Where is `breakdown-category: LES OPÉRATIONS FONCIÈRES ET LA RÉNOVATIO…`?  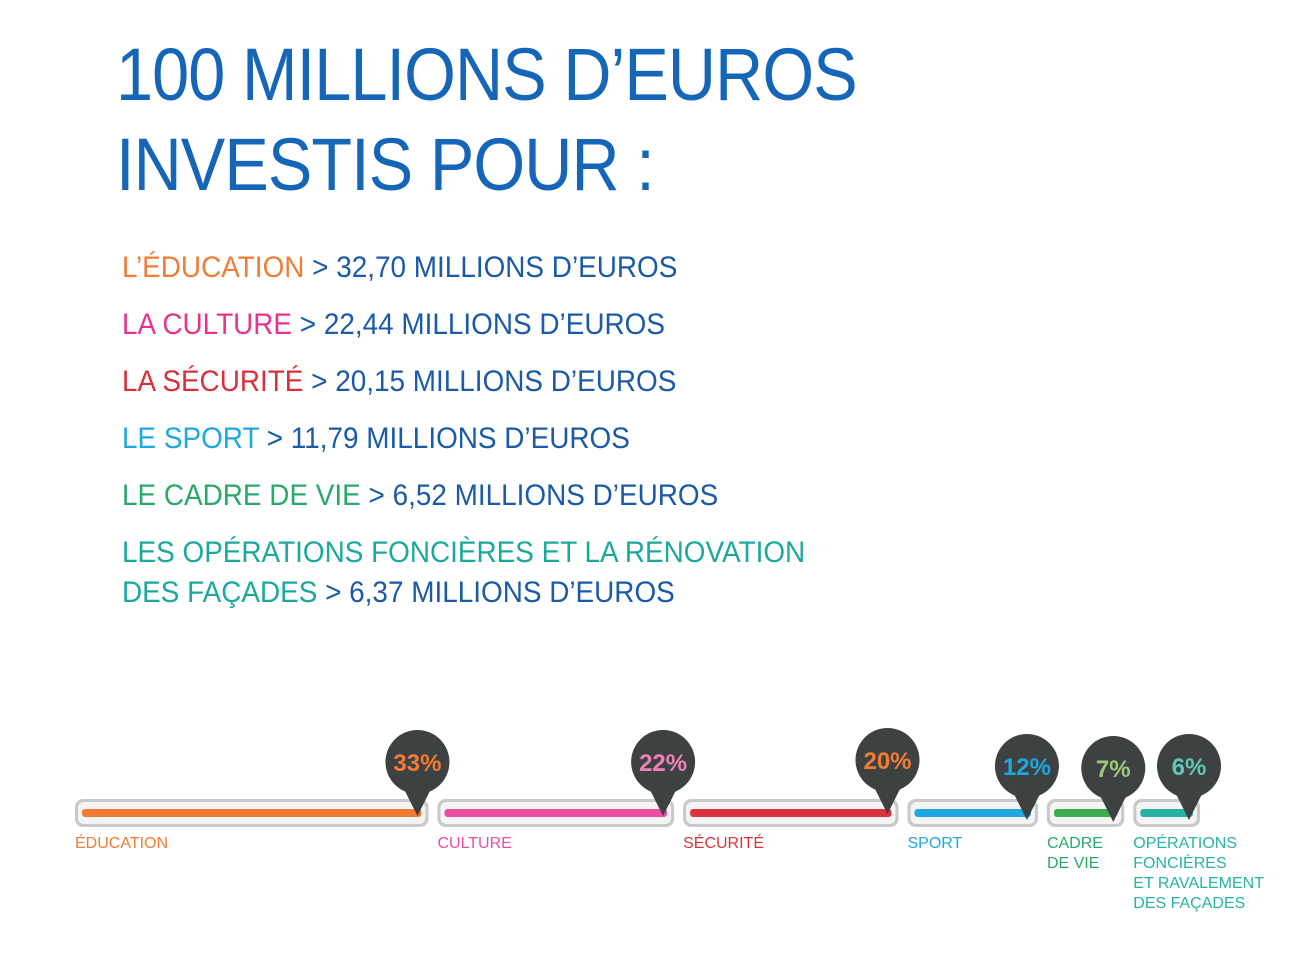
breakdown-category: LES OPÉRATIONS FONCIÈRES ET LA RÉNOVATIO… is located at coordinates (464, 552).